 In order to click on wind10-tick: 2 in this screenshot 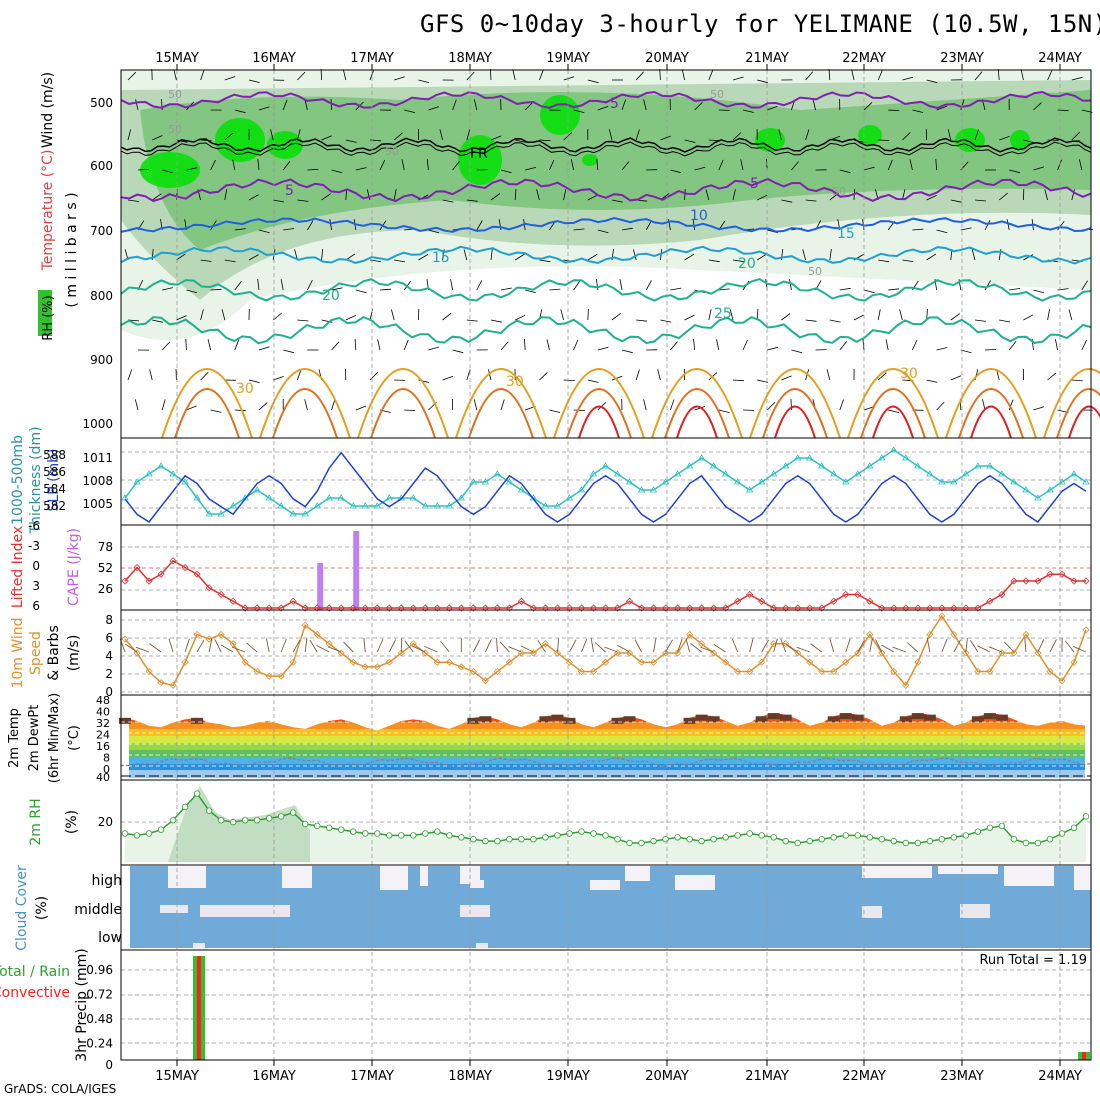, I will do `click(109, 674)`.